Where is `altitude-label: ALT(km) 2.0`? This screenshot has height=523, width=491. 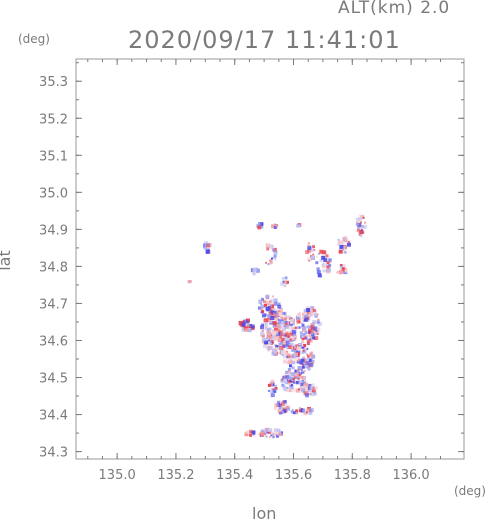 altitude-label: ALT(km) 2.0 is located at coordinates (394, 9).